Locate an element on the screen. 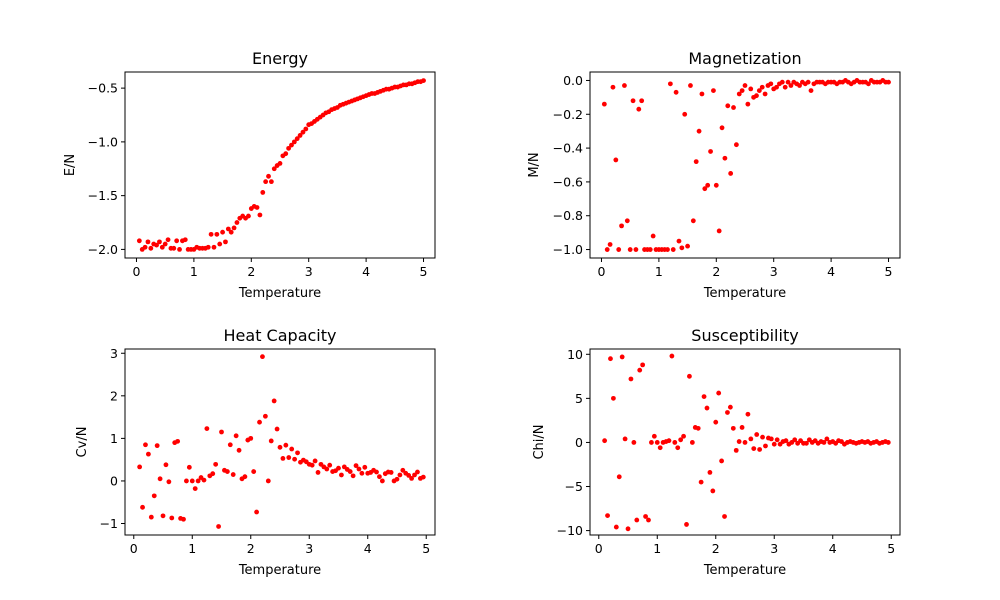 This screenshot has height=600, width=1000. heat-capacity-xtick-label: 2 is located at coordinates (251, 548).